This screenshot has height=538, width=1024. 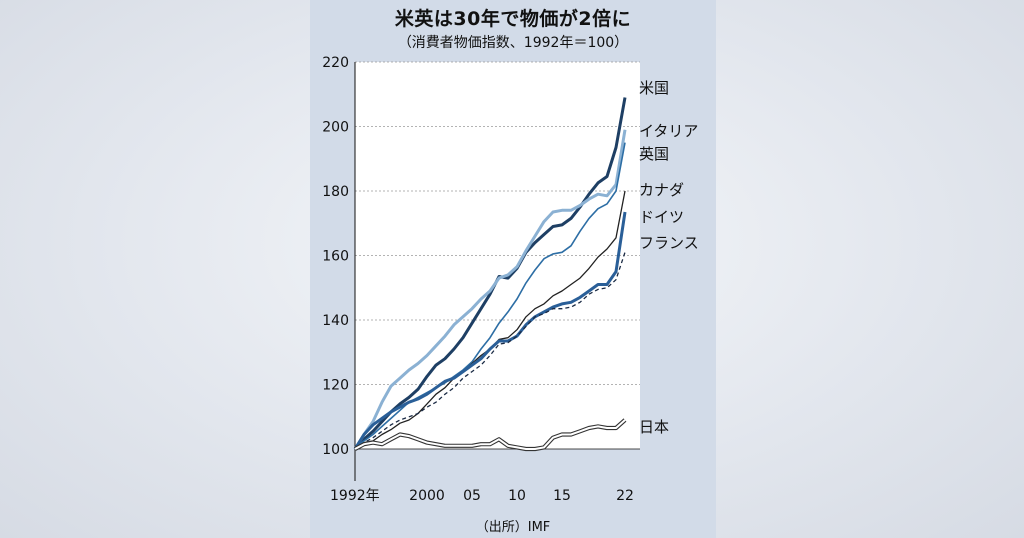 I want to click on chart-subtitle: （消費者物価指数、1992年＝100）, so click(x=513, y=43).